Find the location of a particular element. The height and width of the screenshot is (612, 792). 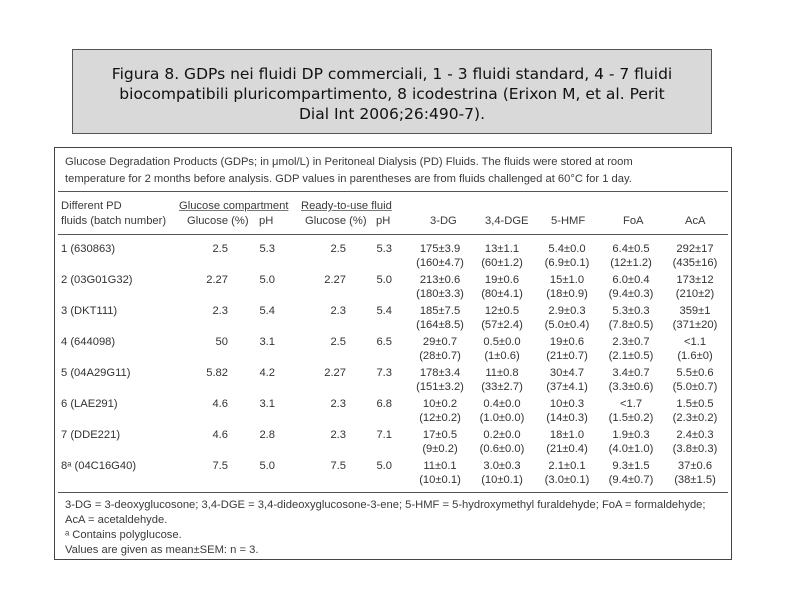

cell-foa: 1.9±0.3 is located at coordinates (631, 435).